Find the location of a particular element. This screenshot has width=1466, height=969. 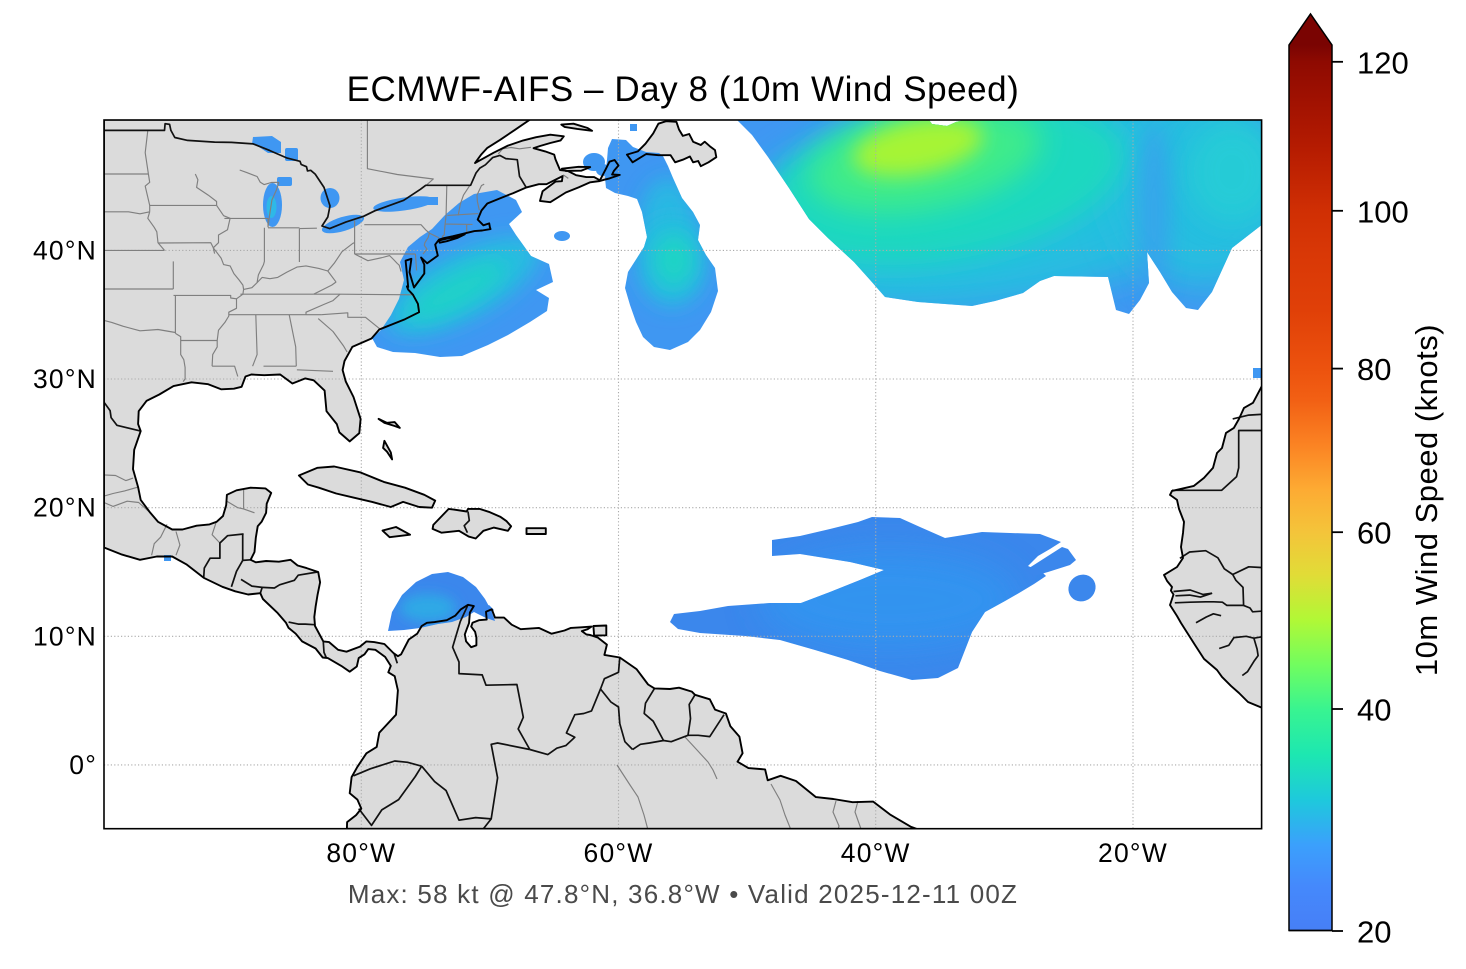

svg-text: 40°N is located at coordinates (65, 250).